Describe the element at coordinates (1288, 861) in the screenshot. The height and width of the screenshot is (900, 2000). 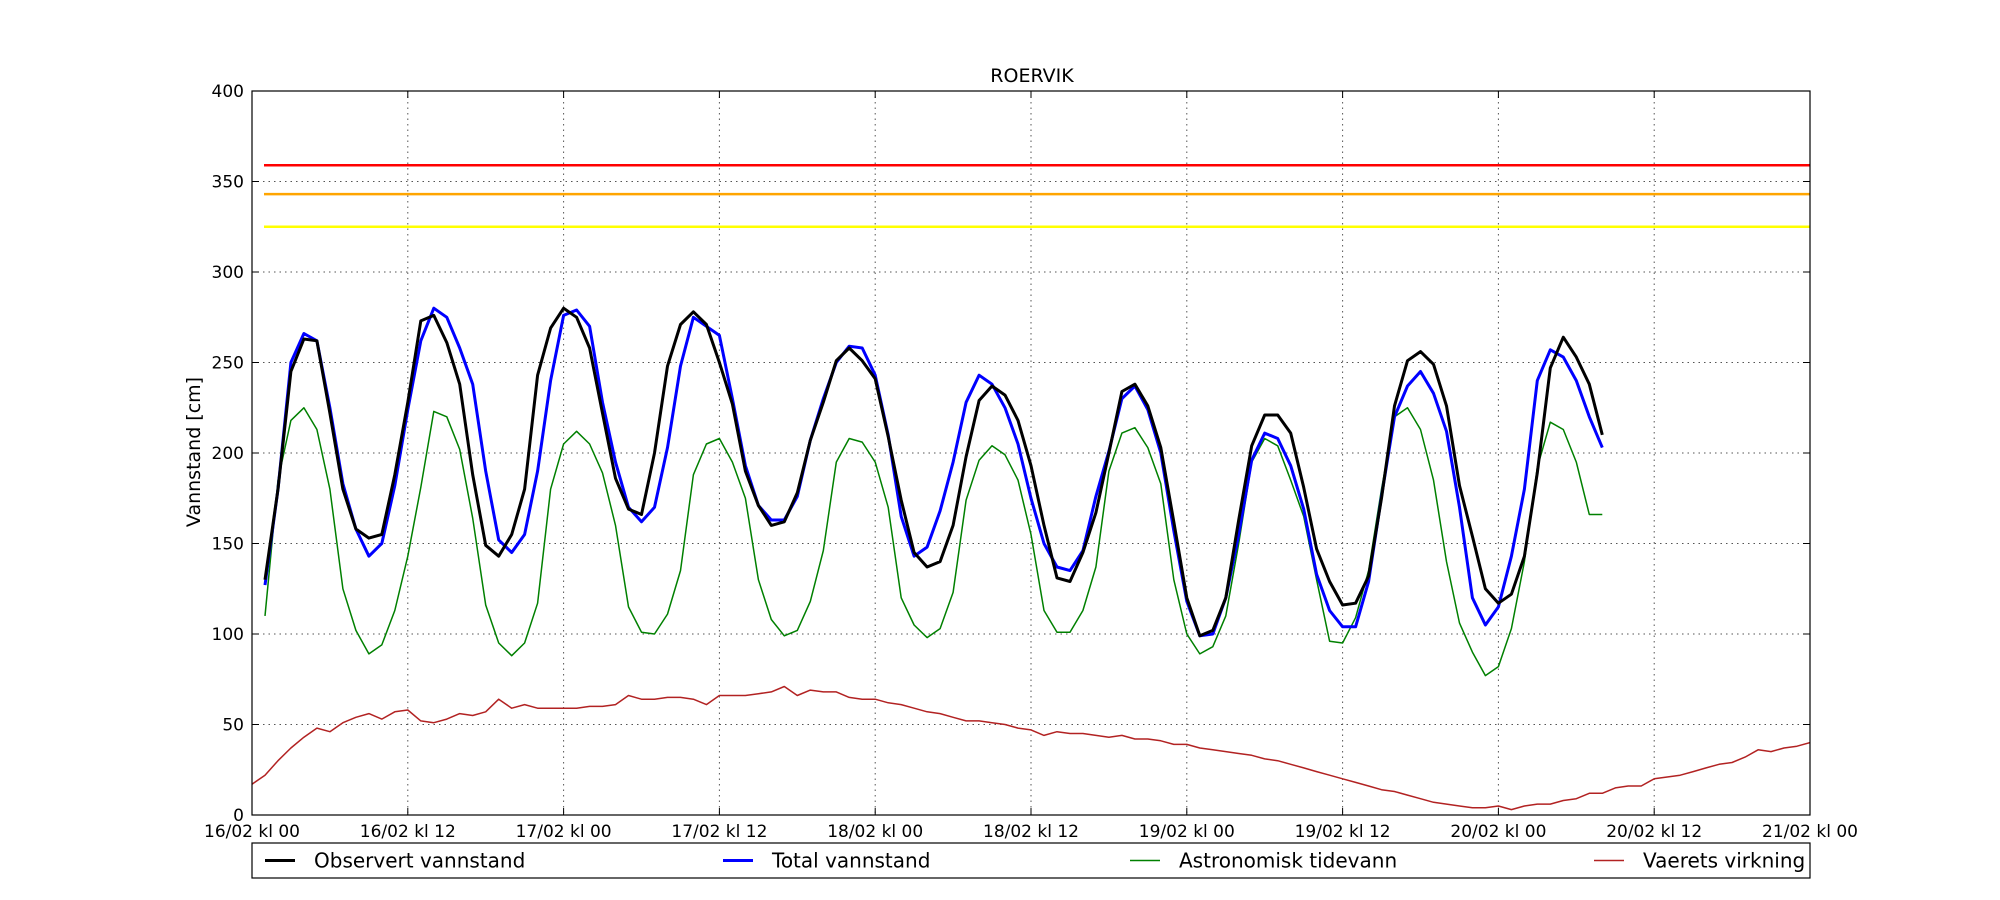
I see `legend-label: Astronomisk tidevann` at that location.